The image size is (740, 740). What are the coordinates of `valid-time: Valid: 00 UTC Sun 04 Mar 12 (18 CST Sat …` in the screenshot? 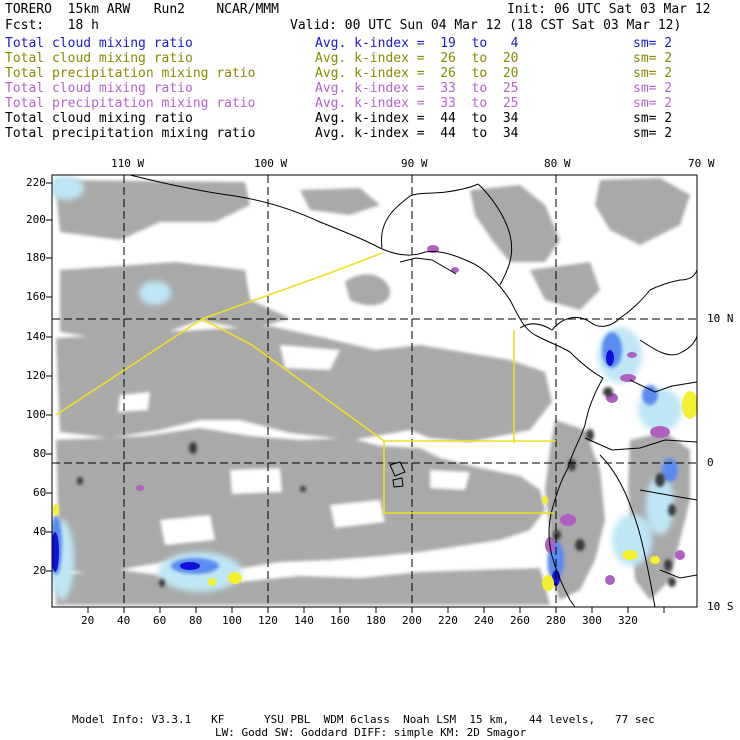 It's located at (486, 25).